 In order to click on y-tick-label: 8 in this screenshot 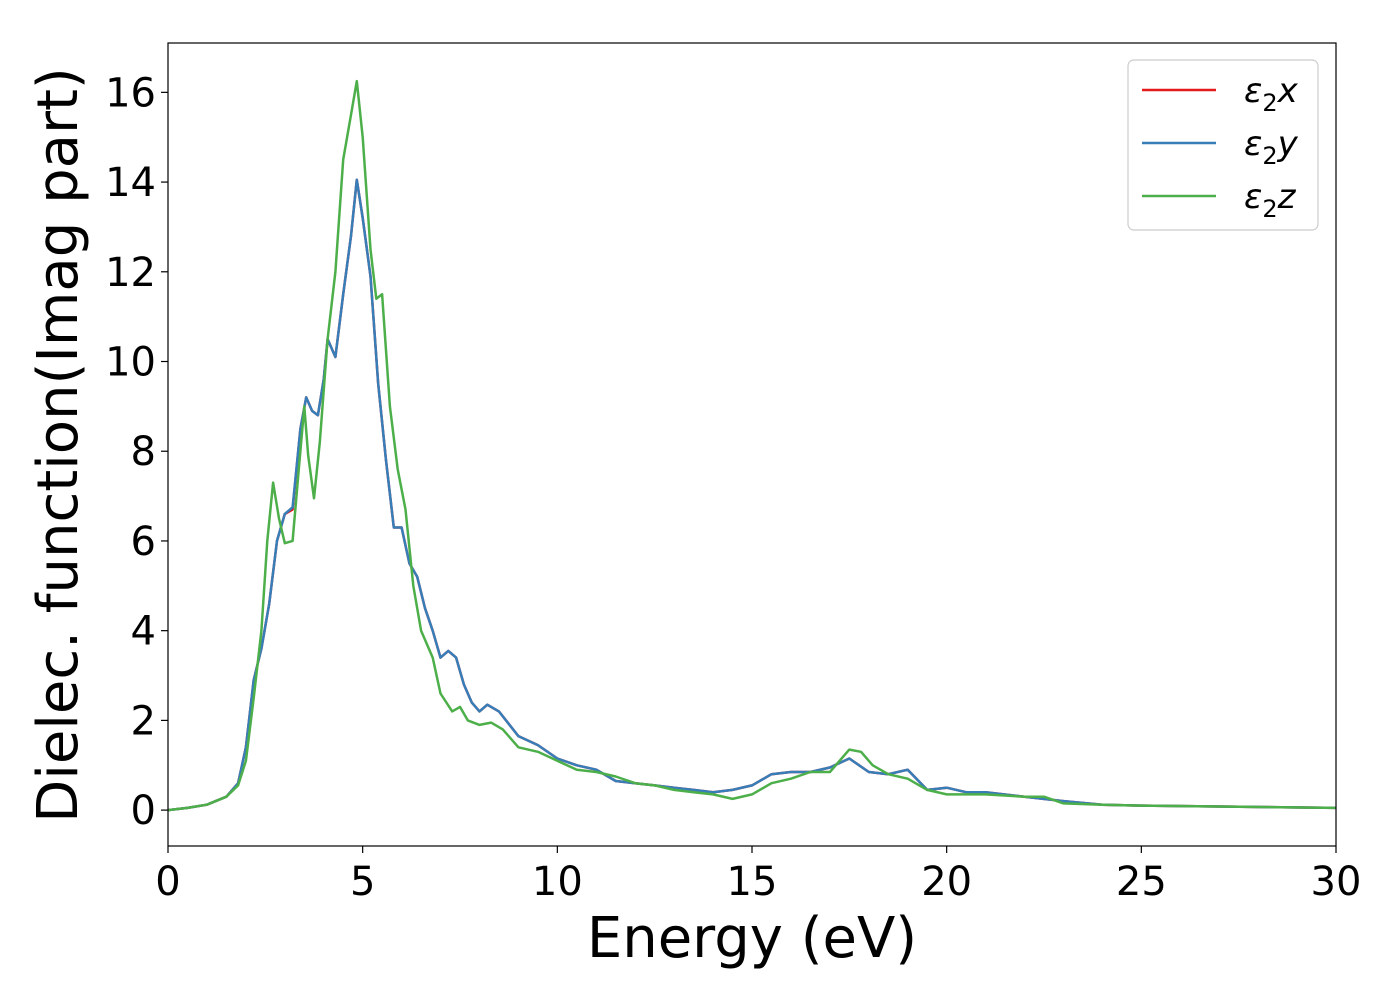, I will do `click(143, 452)`.